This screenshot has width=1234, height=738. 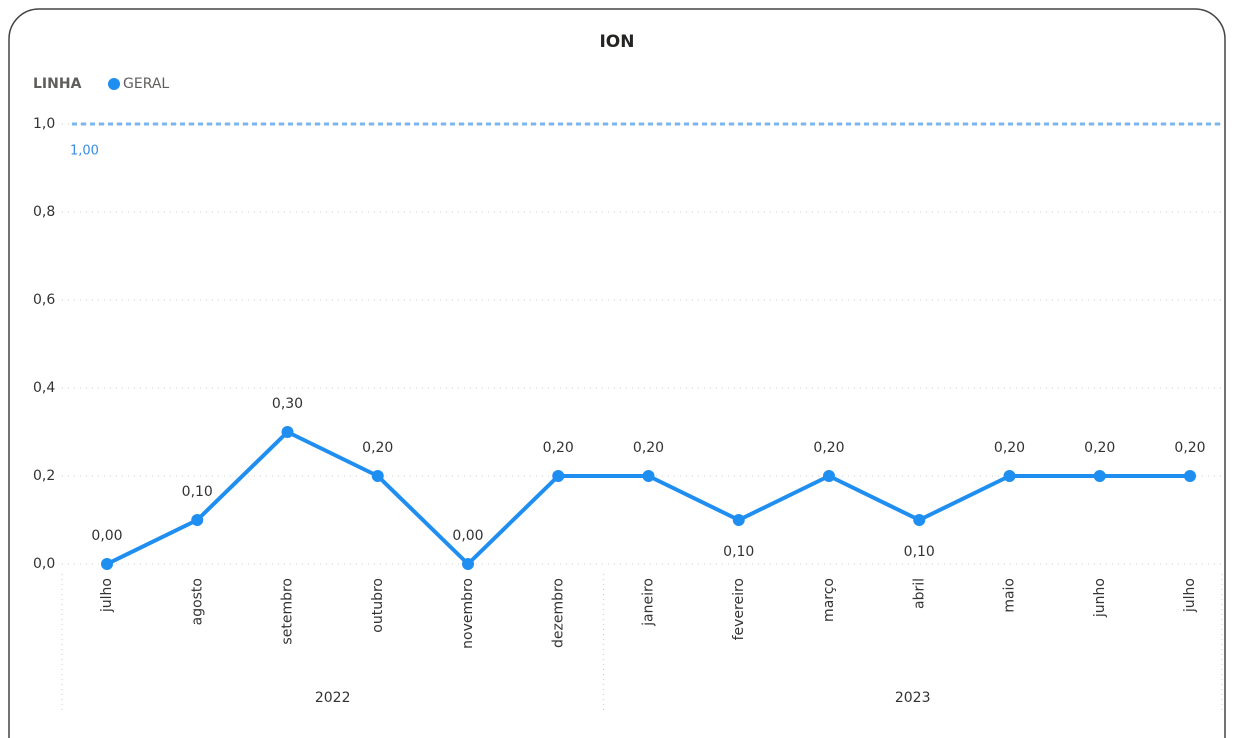 I want to click on x-tick-label: abril, so click(x=919, y=593).